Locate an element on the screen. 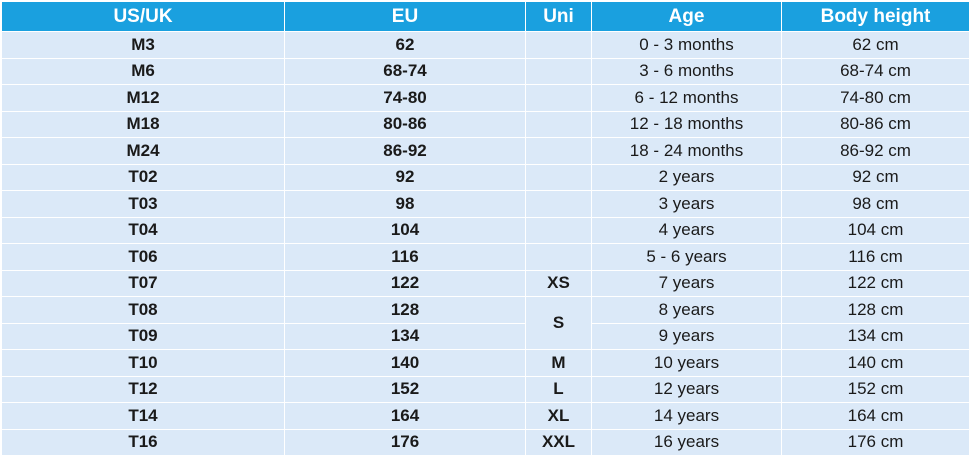  table-row: T02 92 2 years 92 cm is located at coordinates (485, 177).